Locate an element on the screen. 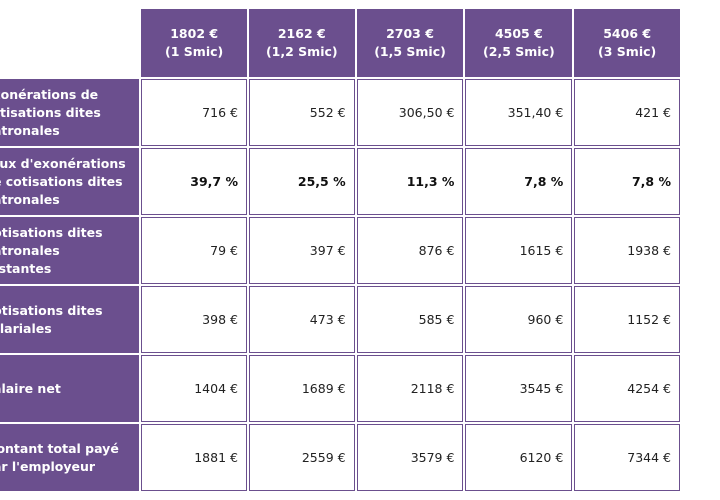 The image size is (720, 500). col-header-amount: 2162 € is located at coordinates (301, 33).